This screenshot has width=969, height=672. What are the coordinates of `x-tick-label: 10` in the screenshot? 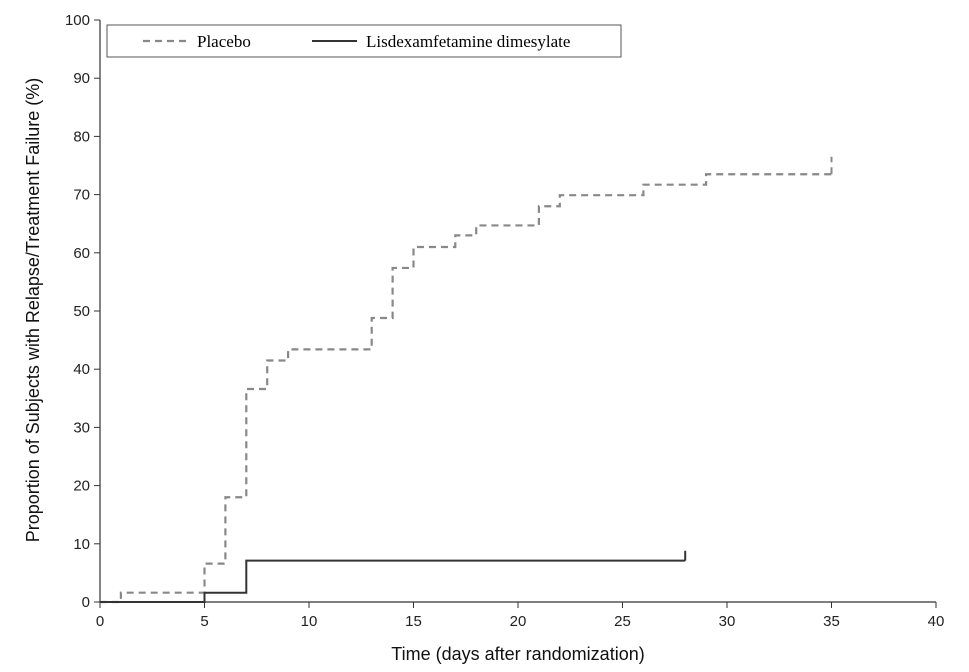 It's located at (309, 621).